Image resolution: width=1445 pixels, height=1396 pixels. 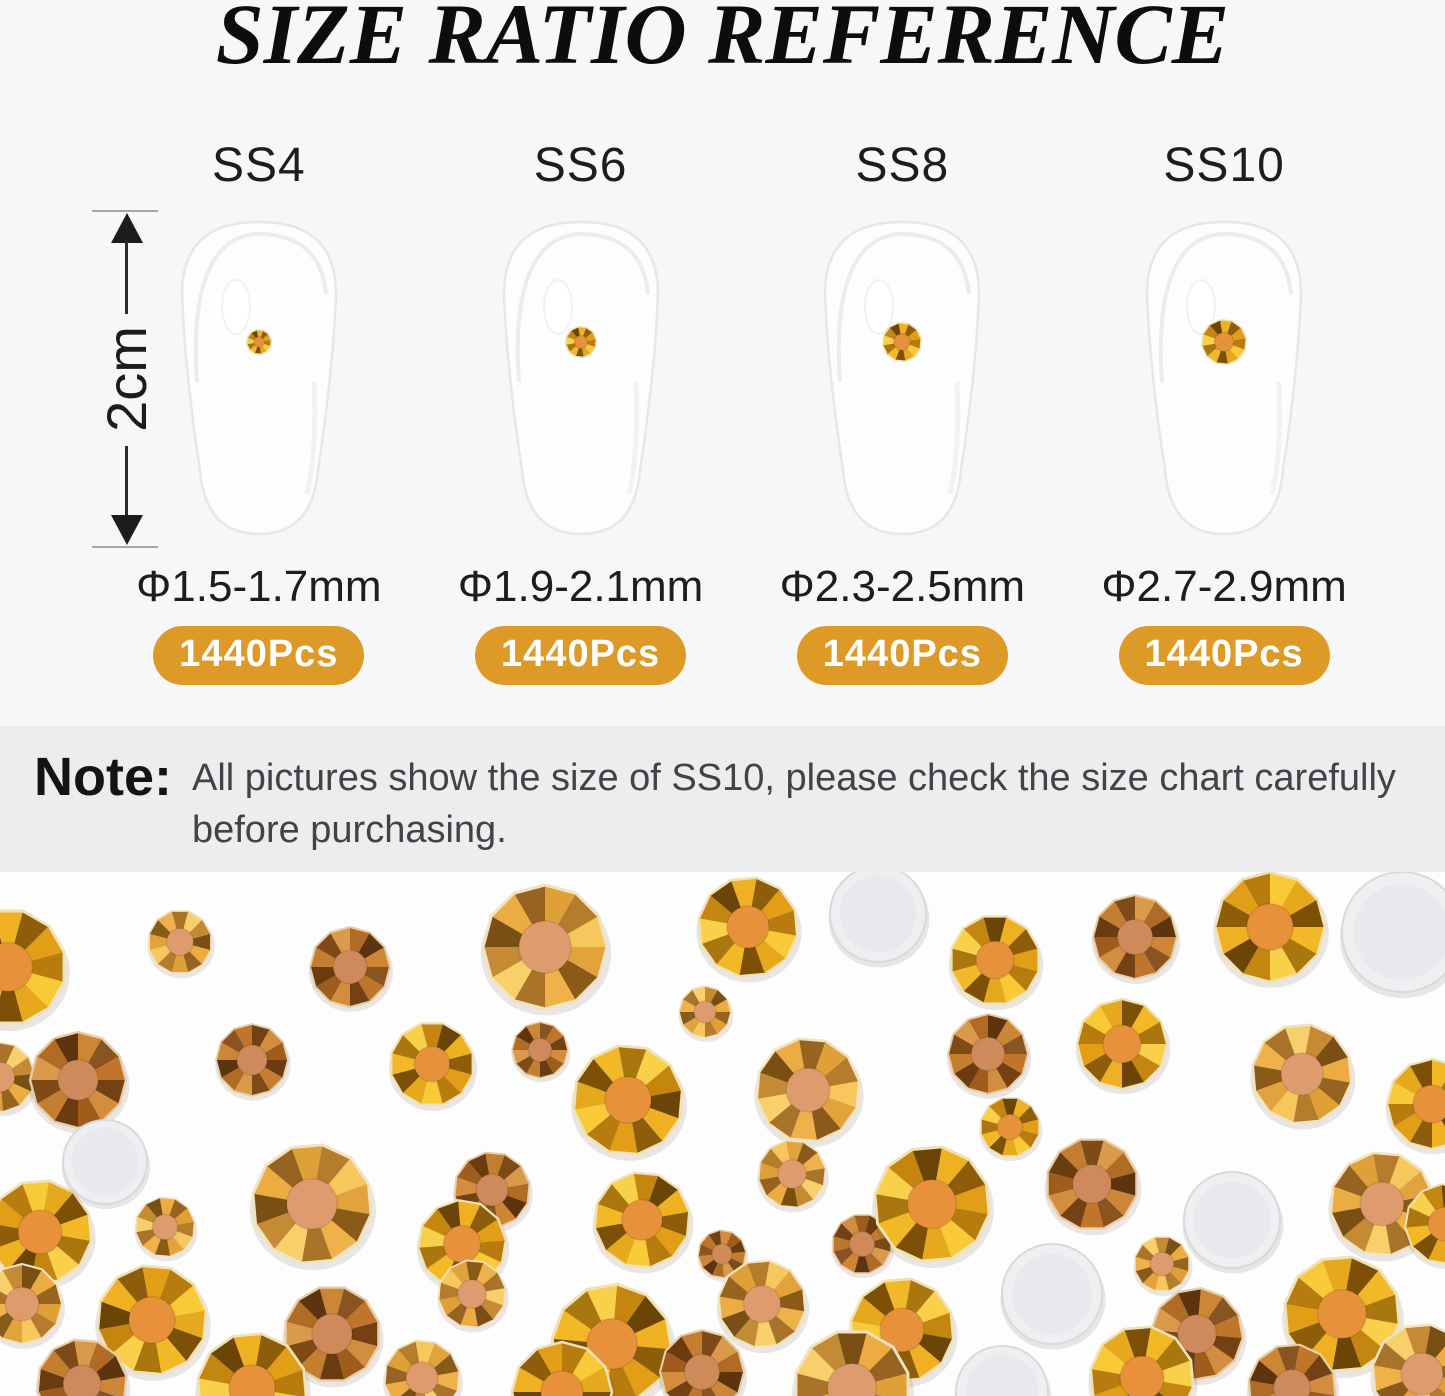 What do you see at coordinates (127, 530) in the screenshot?
I see `arrow-down-icon` at bounding box center [127, 530].